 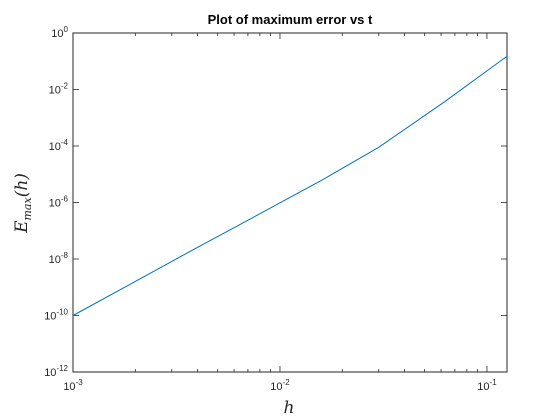 I want to click on y-axis-label: Emax(h), so click(x=23, y=203).